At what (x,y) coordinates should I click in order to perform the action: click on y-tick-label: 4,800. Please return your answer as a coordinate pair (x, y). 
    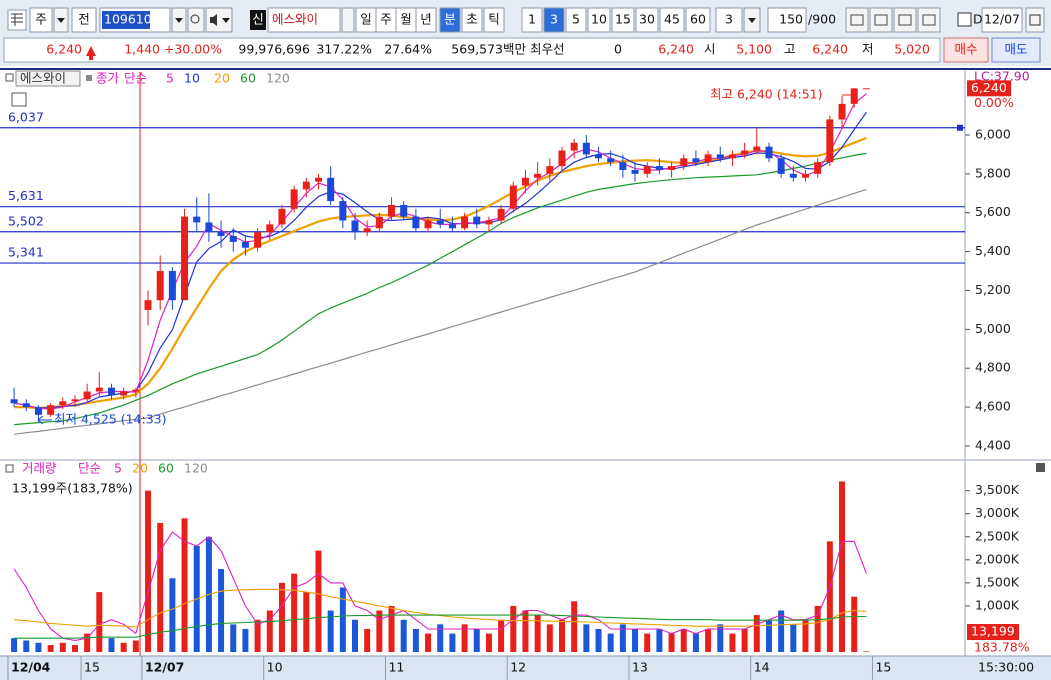
    Looking at the image, I should click on (993, 367).